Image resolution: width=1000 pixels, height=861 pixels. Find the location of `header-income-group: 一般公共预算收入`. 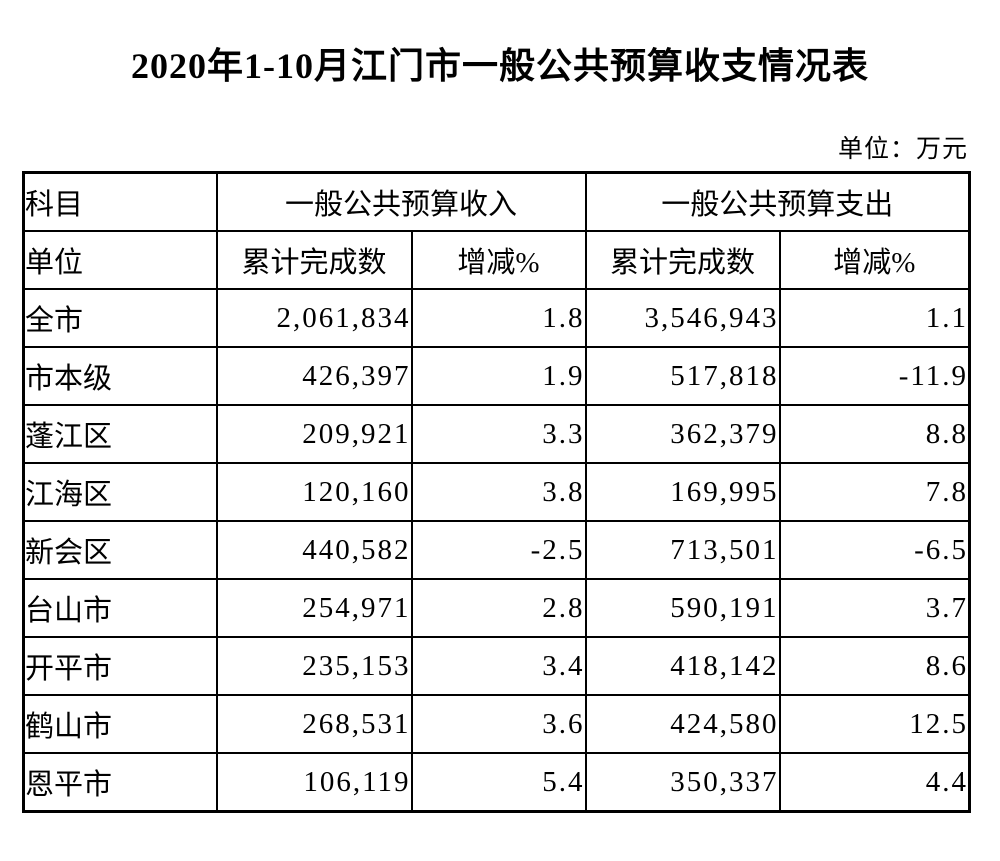

header-income-group: 一般公共预算收入 is located at coordinates (401, 201).